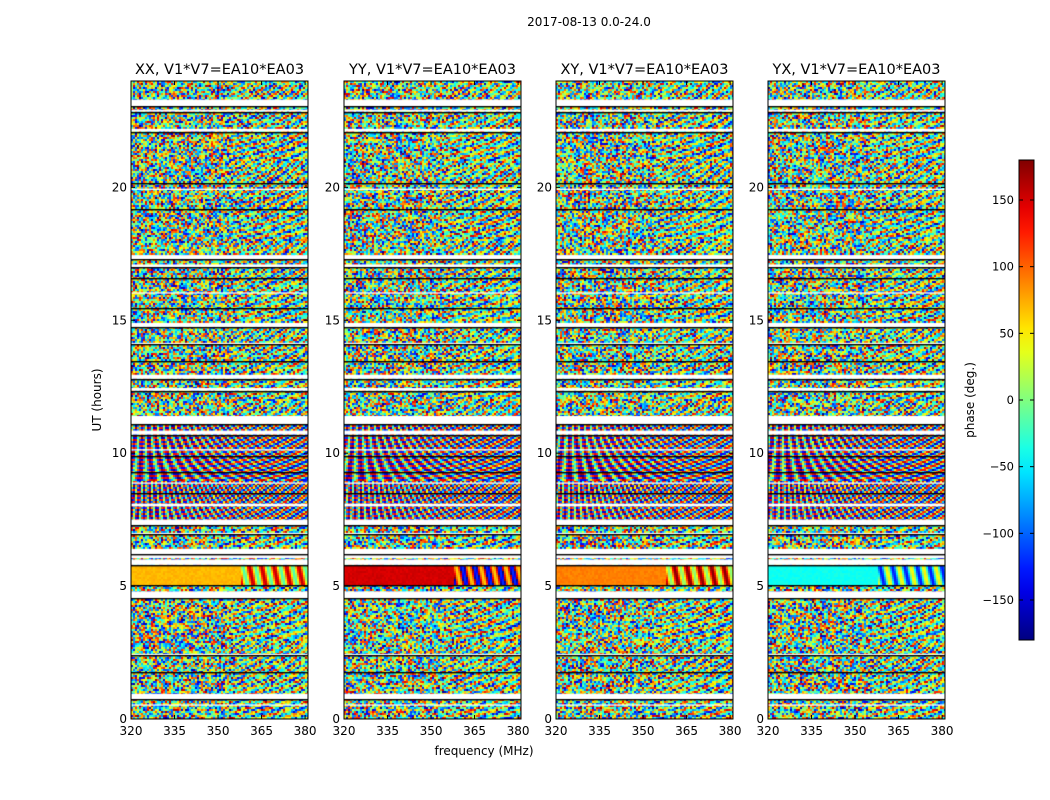  Describe the element at coordinates (998, 533) in the screenshot. I see `colorbar-tick-label: −100` at that location.